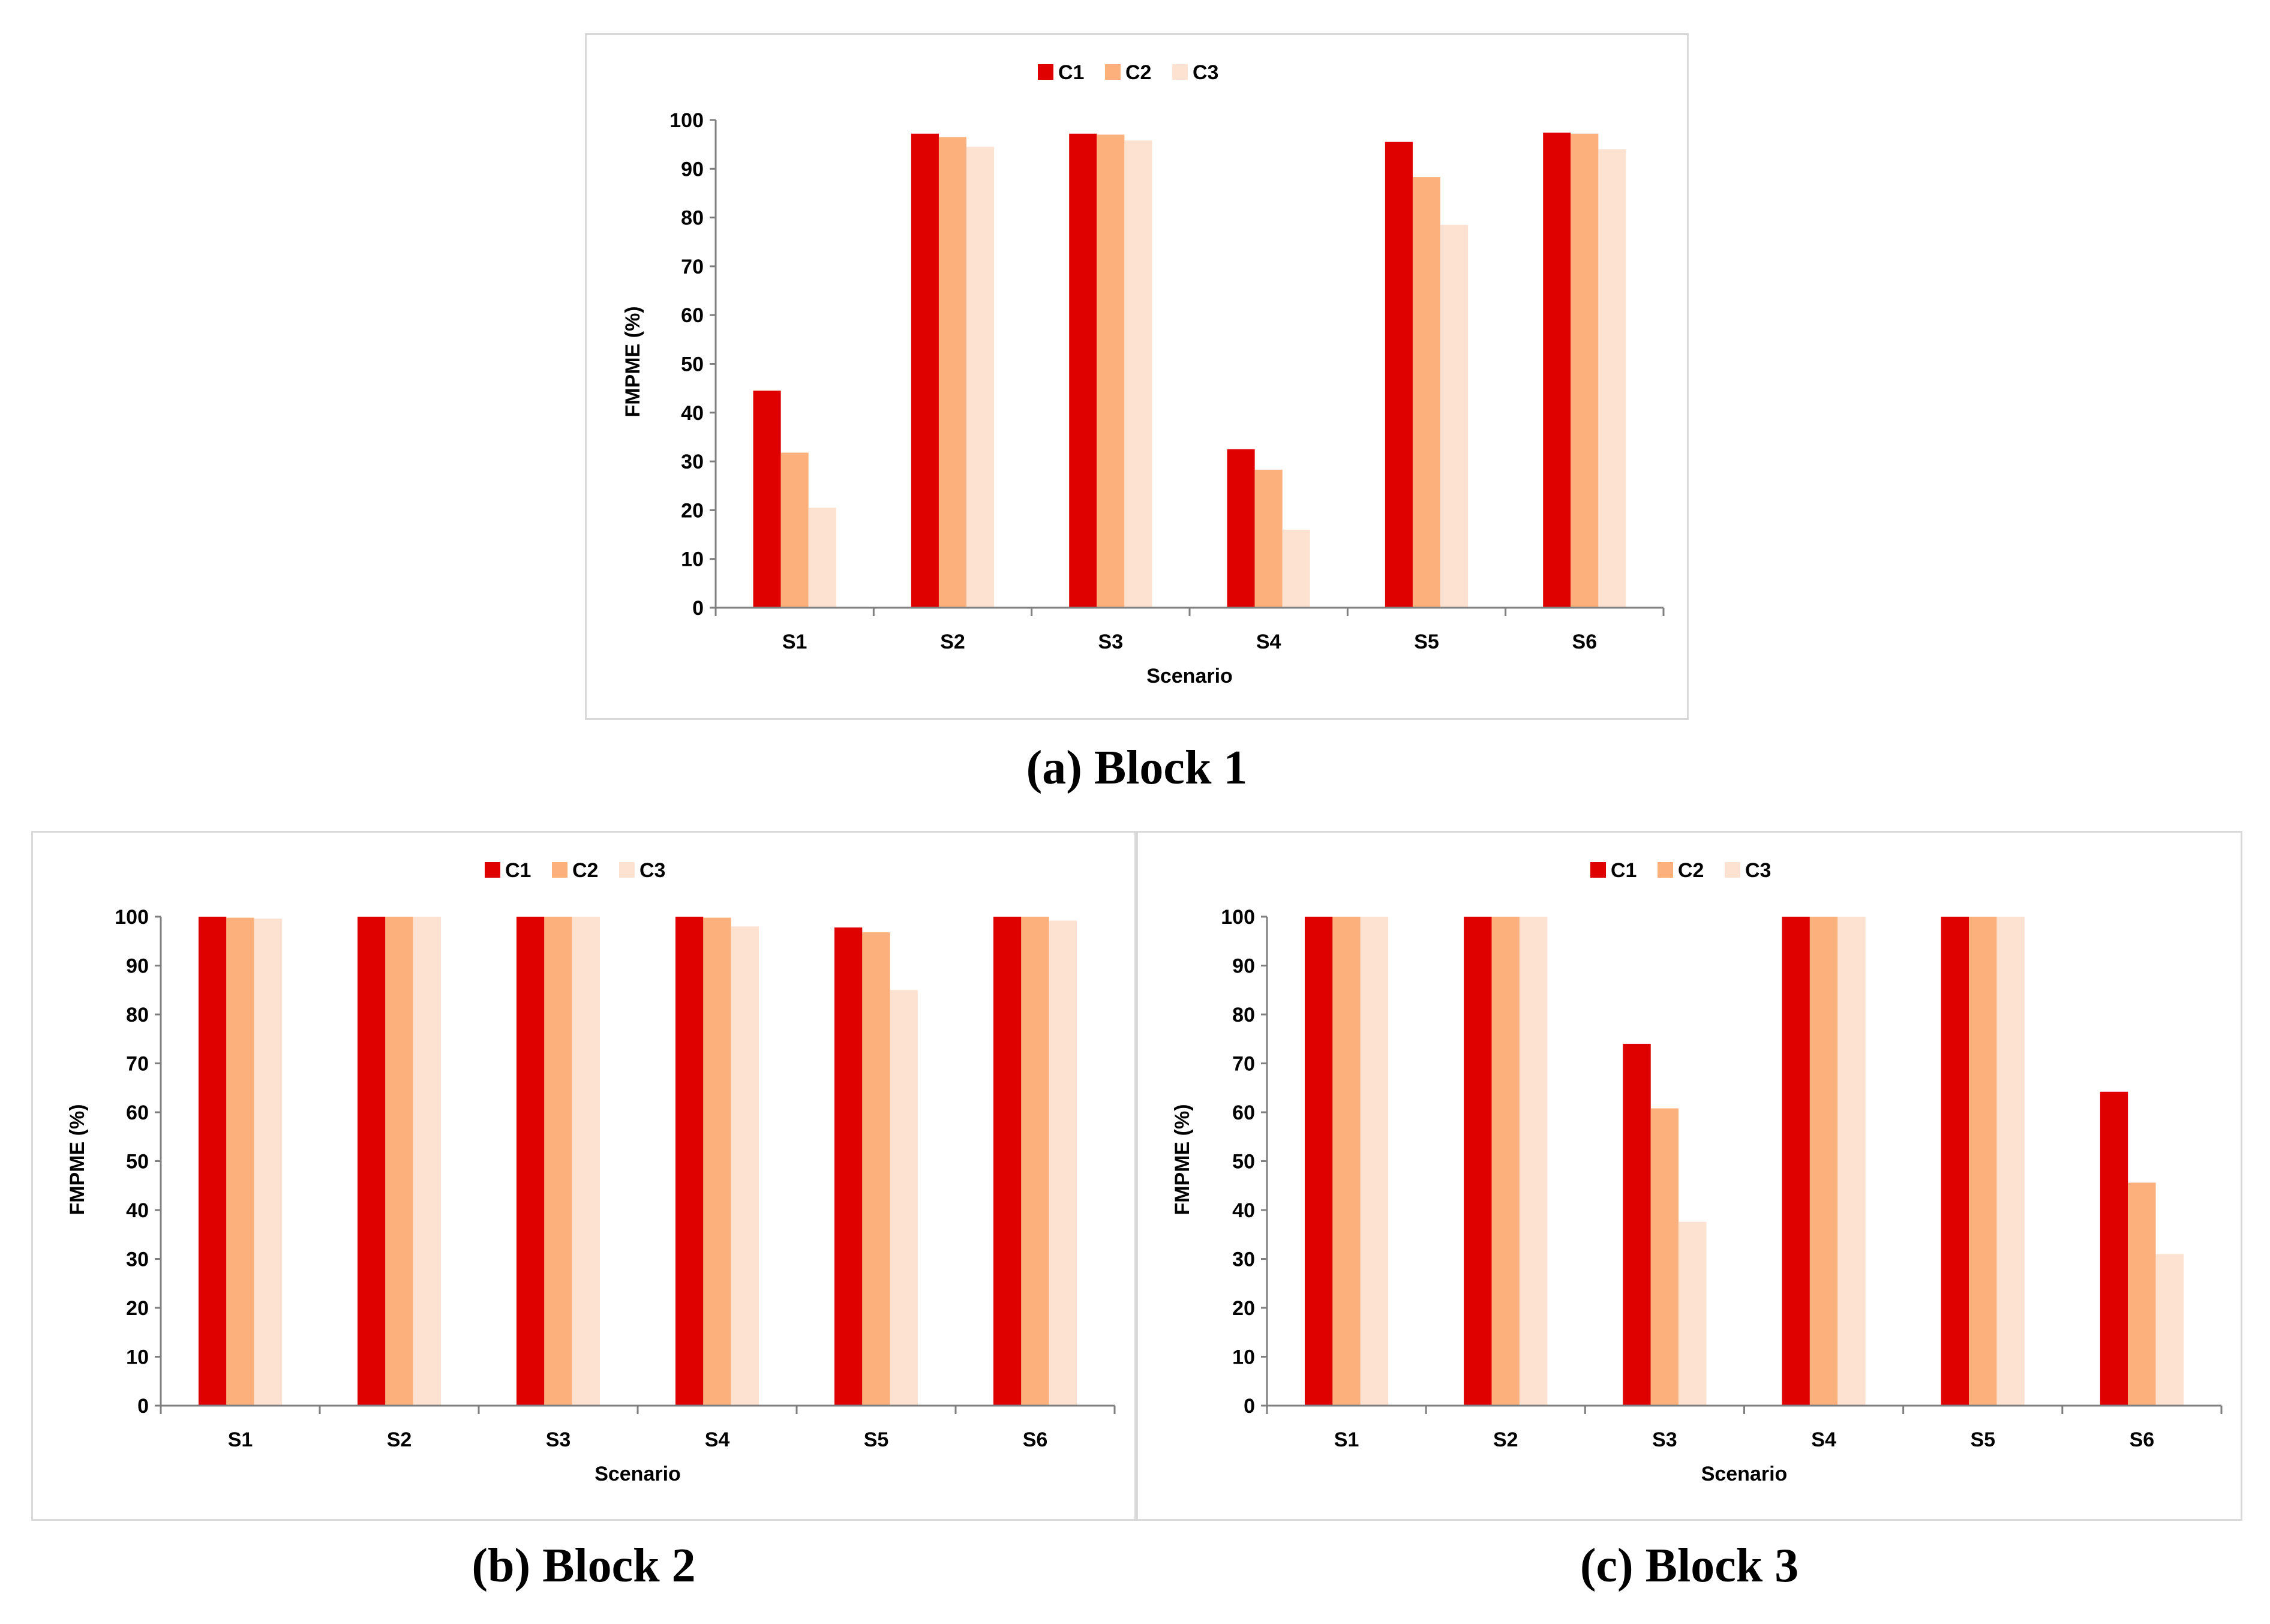 The height and width of the screenshot is (1624, 2270). I want to click on legend-label-c1: C1, so click(1624, 870).